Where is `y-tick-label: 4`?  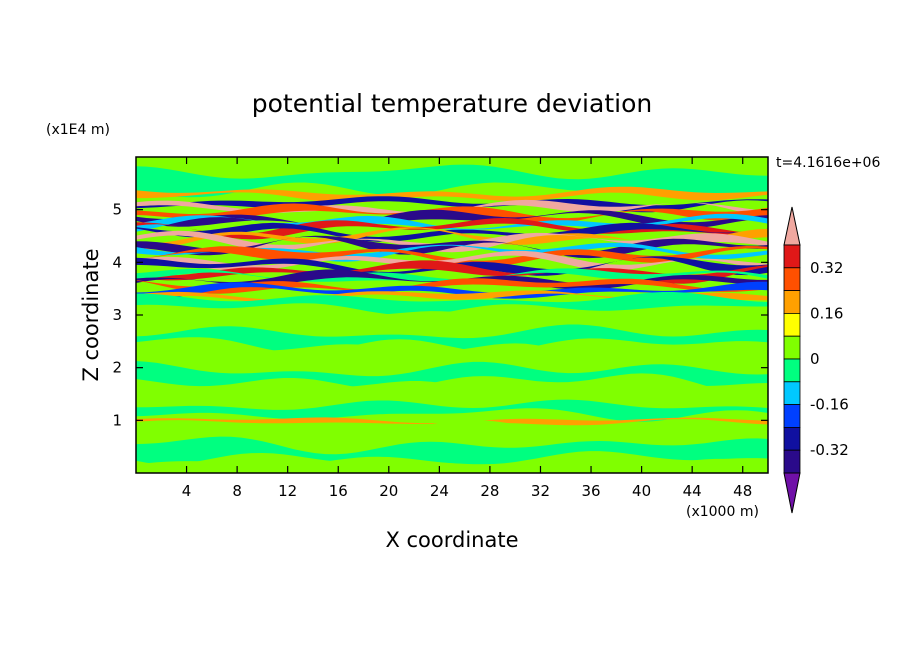
y-tick-label: 4 is located at coordinates (117, 262).